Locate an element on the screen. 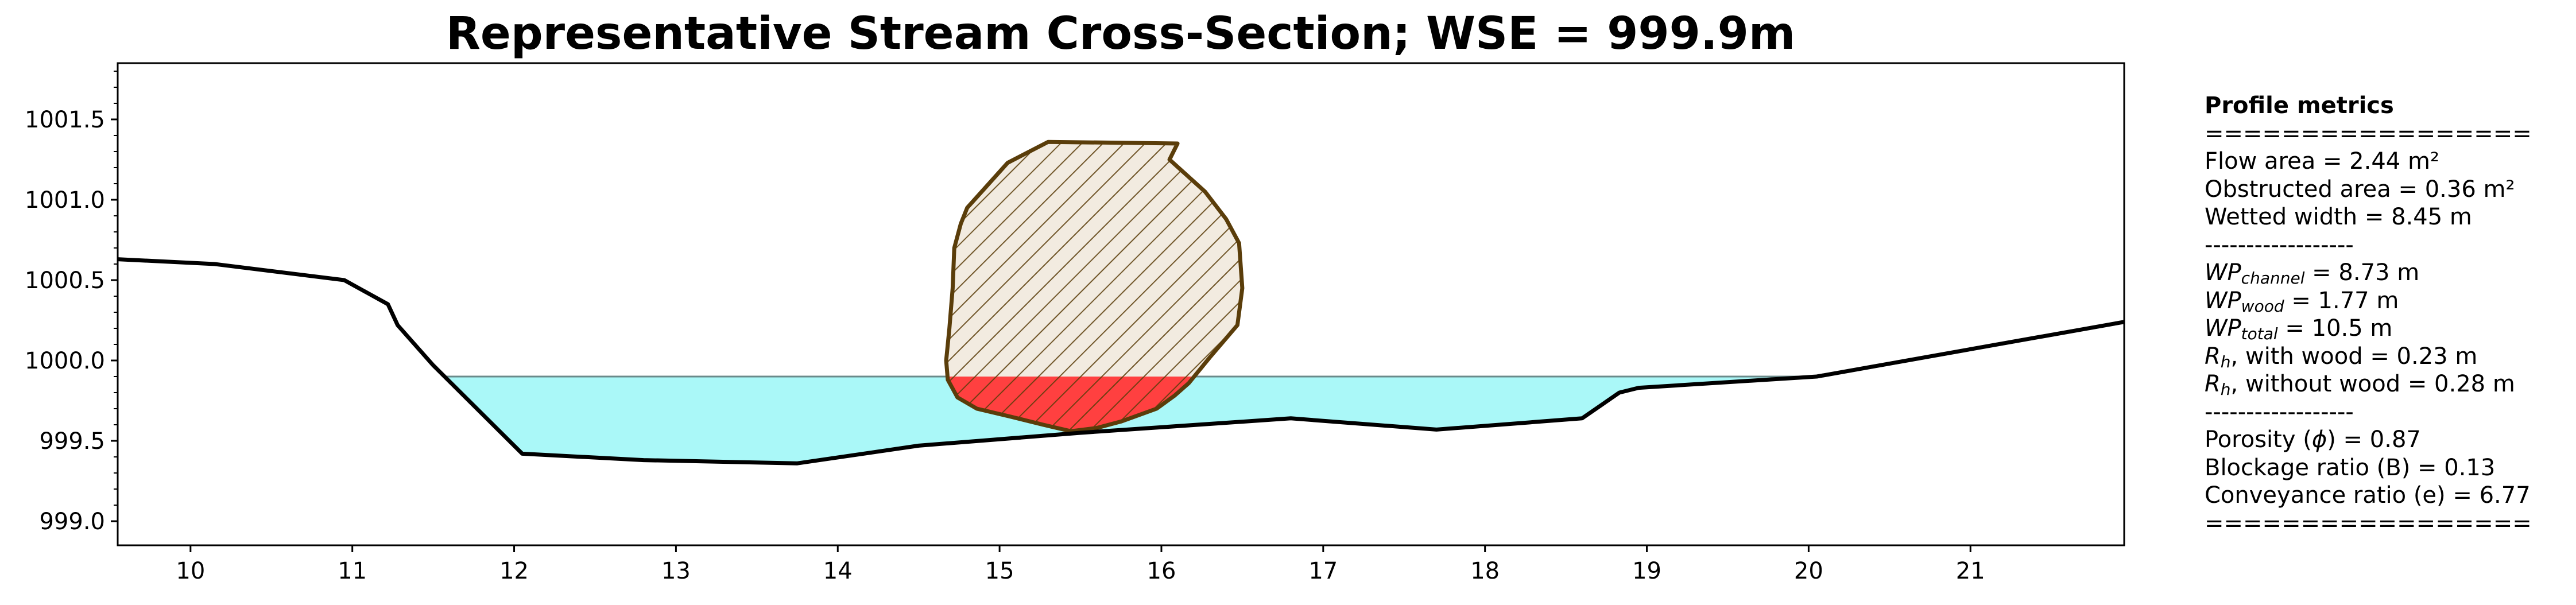 The image size is (2576, 605). porosity-metric: Porosity (ϕ) = 0.87 is located at coordinates (2313, 439).